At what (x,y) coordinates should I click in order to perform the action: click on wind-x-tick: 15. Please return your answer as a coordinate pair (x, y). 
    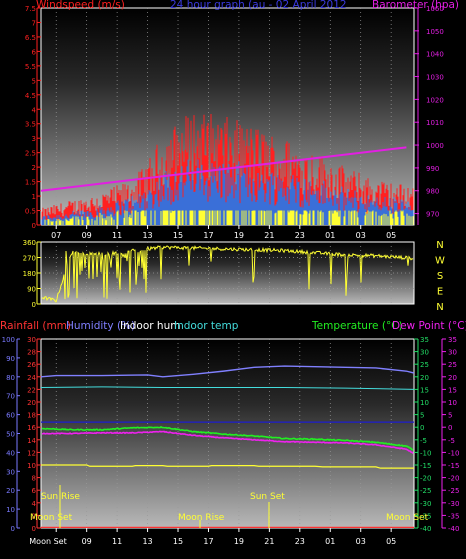
    Looking at the image, I should click on (178, 235).